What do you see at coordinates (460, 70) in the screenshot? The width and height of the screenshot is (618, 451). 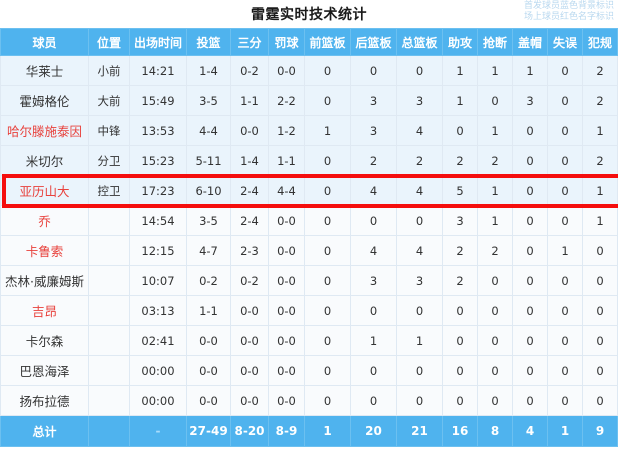 I see `cell-assists: 1` at bounding box center [460, 70].